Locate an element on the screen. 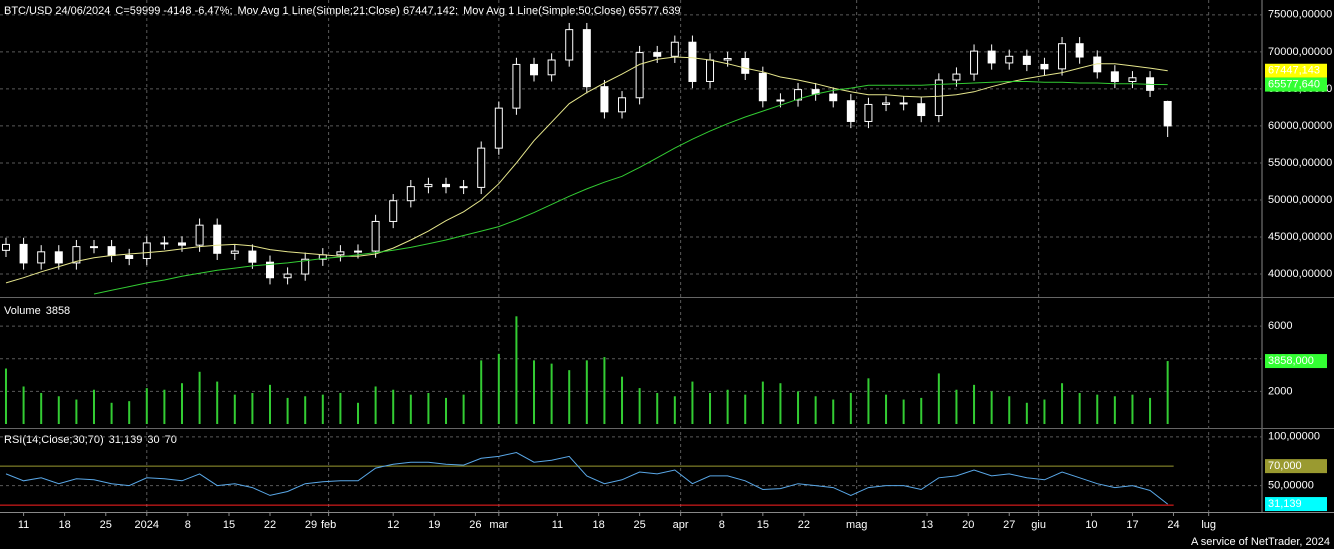 This screenshot has width=1334, height=549. header-text: RSI(14;Close;30;70) is located at coordinates (54, 440).